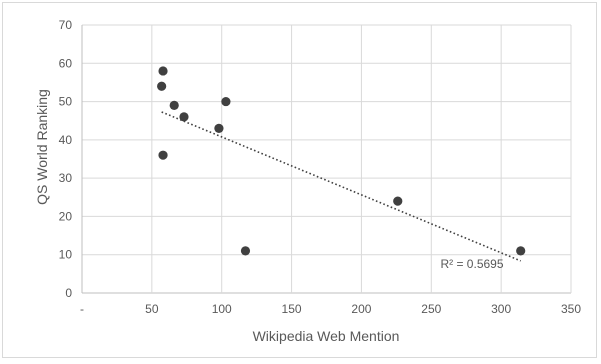 The image size is (601, 364). Describe the element at coordinates (66, 63) in the screenshot. I see `y-tick-label: 60` at that location.